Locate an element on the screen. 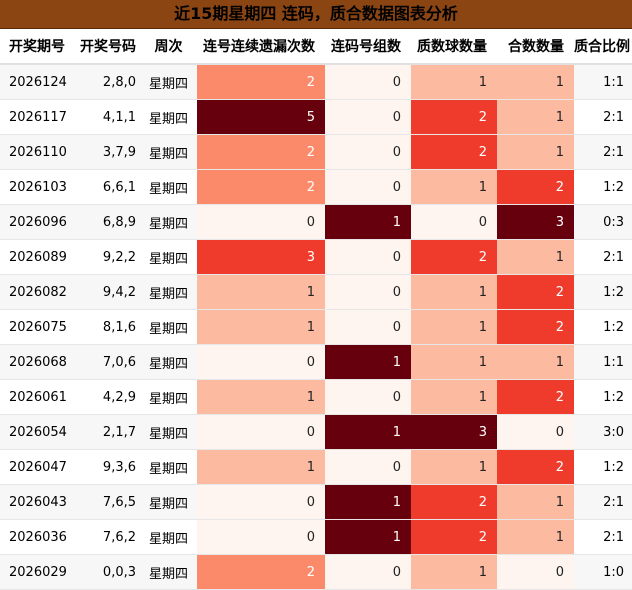 The image size is (632, 590). issue-cell: 2026075 is located at coordinates (35, 327).